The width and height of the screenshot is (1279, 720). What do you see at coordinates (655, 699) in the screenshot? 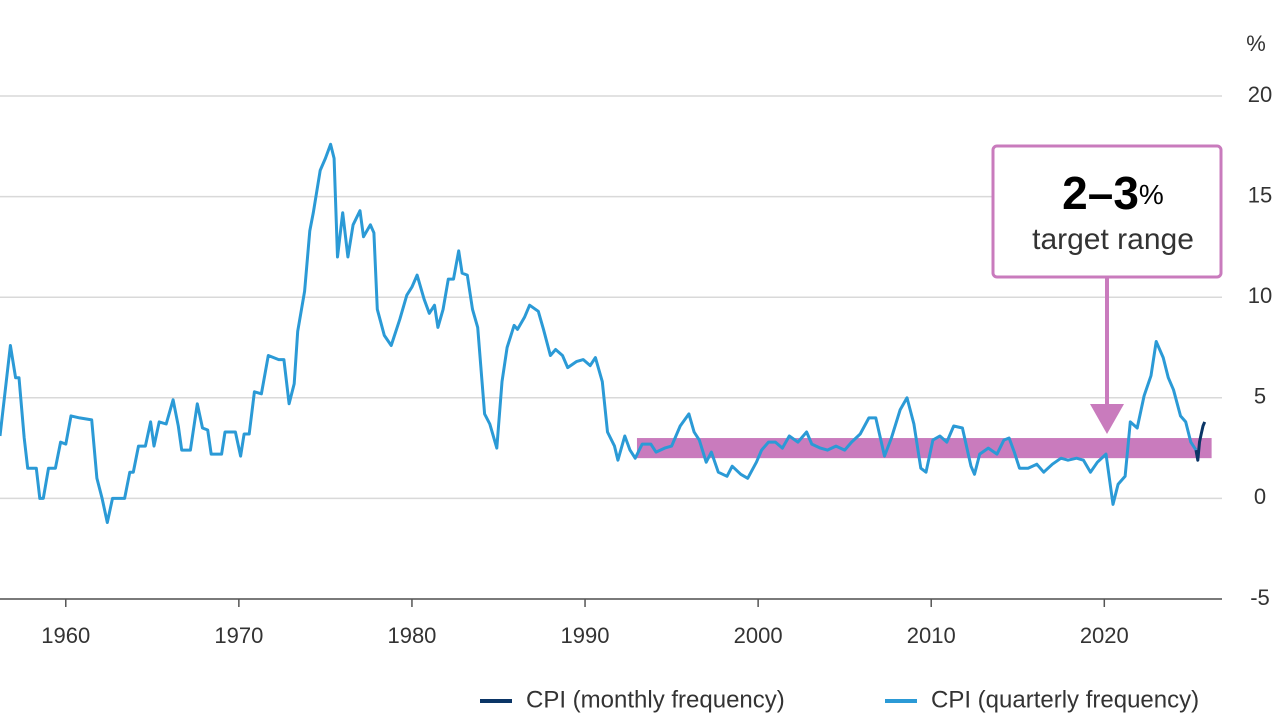
I see `legend-label: CPI (monthly frequency)` at bounding box center [655, 699].